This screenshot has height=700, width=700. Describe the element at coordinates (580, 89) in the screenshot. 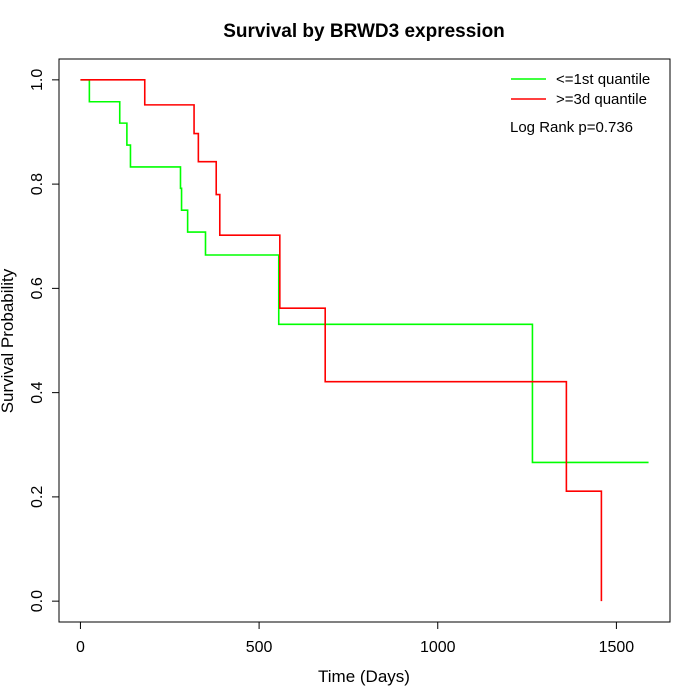

I see `legend: <=1st quantile >=3d quantile` at that location.